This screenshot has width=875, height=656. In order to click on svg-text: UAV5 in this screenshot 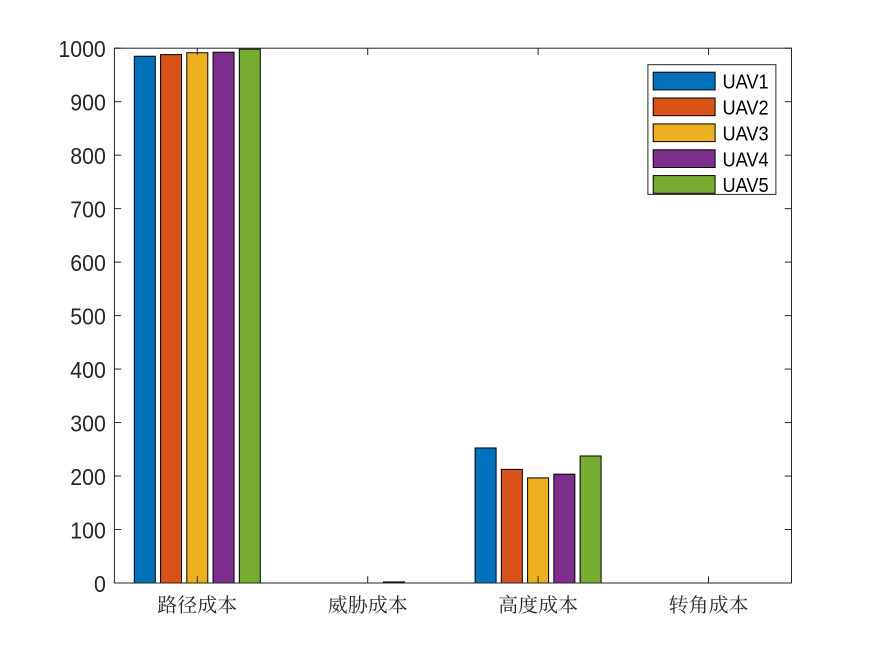, I will do `click(746, 186)`.